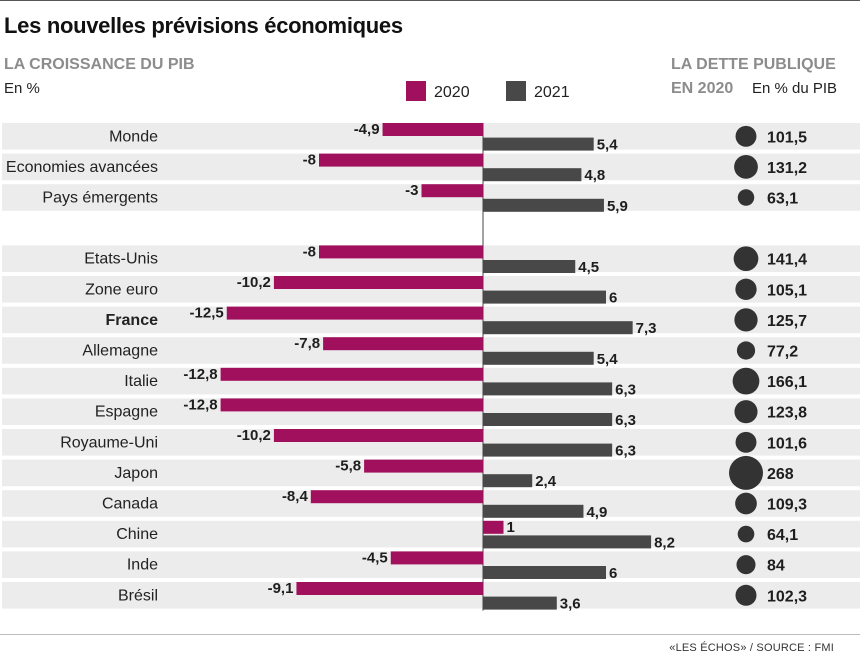 This screenshot has width=860, height=660. I want to click on category-label: Brésil, so click(138, 595).